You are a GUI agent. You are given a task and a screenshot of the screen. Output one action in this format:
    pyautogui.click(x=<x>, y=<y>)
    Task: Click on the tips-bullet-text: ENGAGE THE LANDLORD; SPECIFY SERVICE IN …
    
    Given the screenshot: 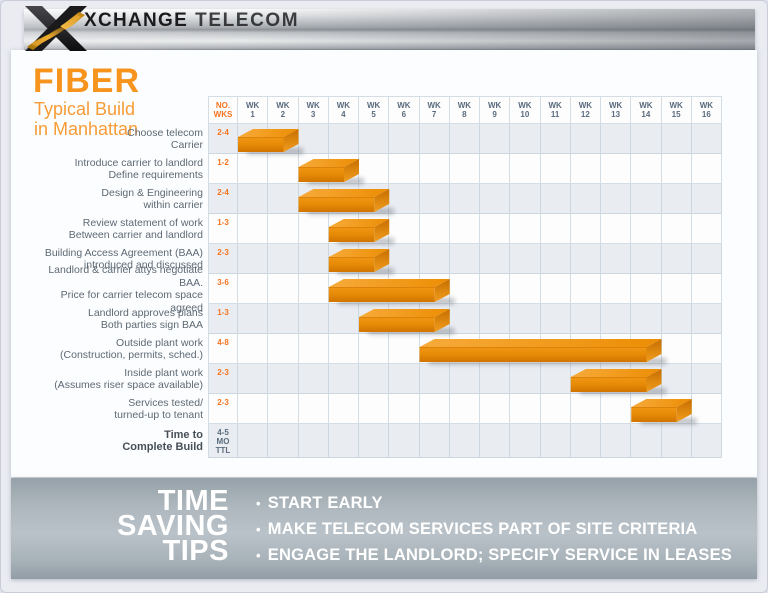 What is the action you would take?
    pyautogui.click(x=500, y=554)
    